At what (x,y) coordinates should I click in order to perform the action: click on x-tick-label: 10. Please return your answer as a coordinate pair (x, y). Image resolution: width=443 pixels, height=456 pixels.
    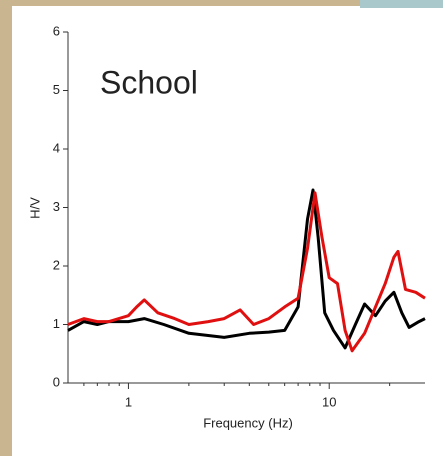
    Looking at the image, I should click on (329, 401).